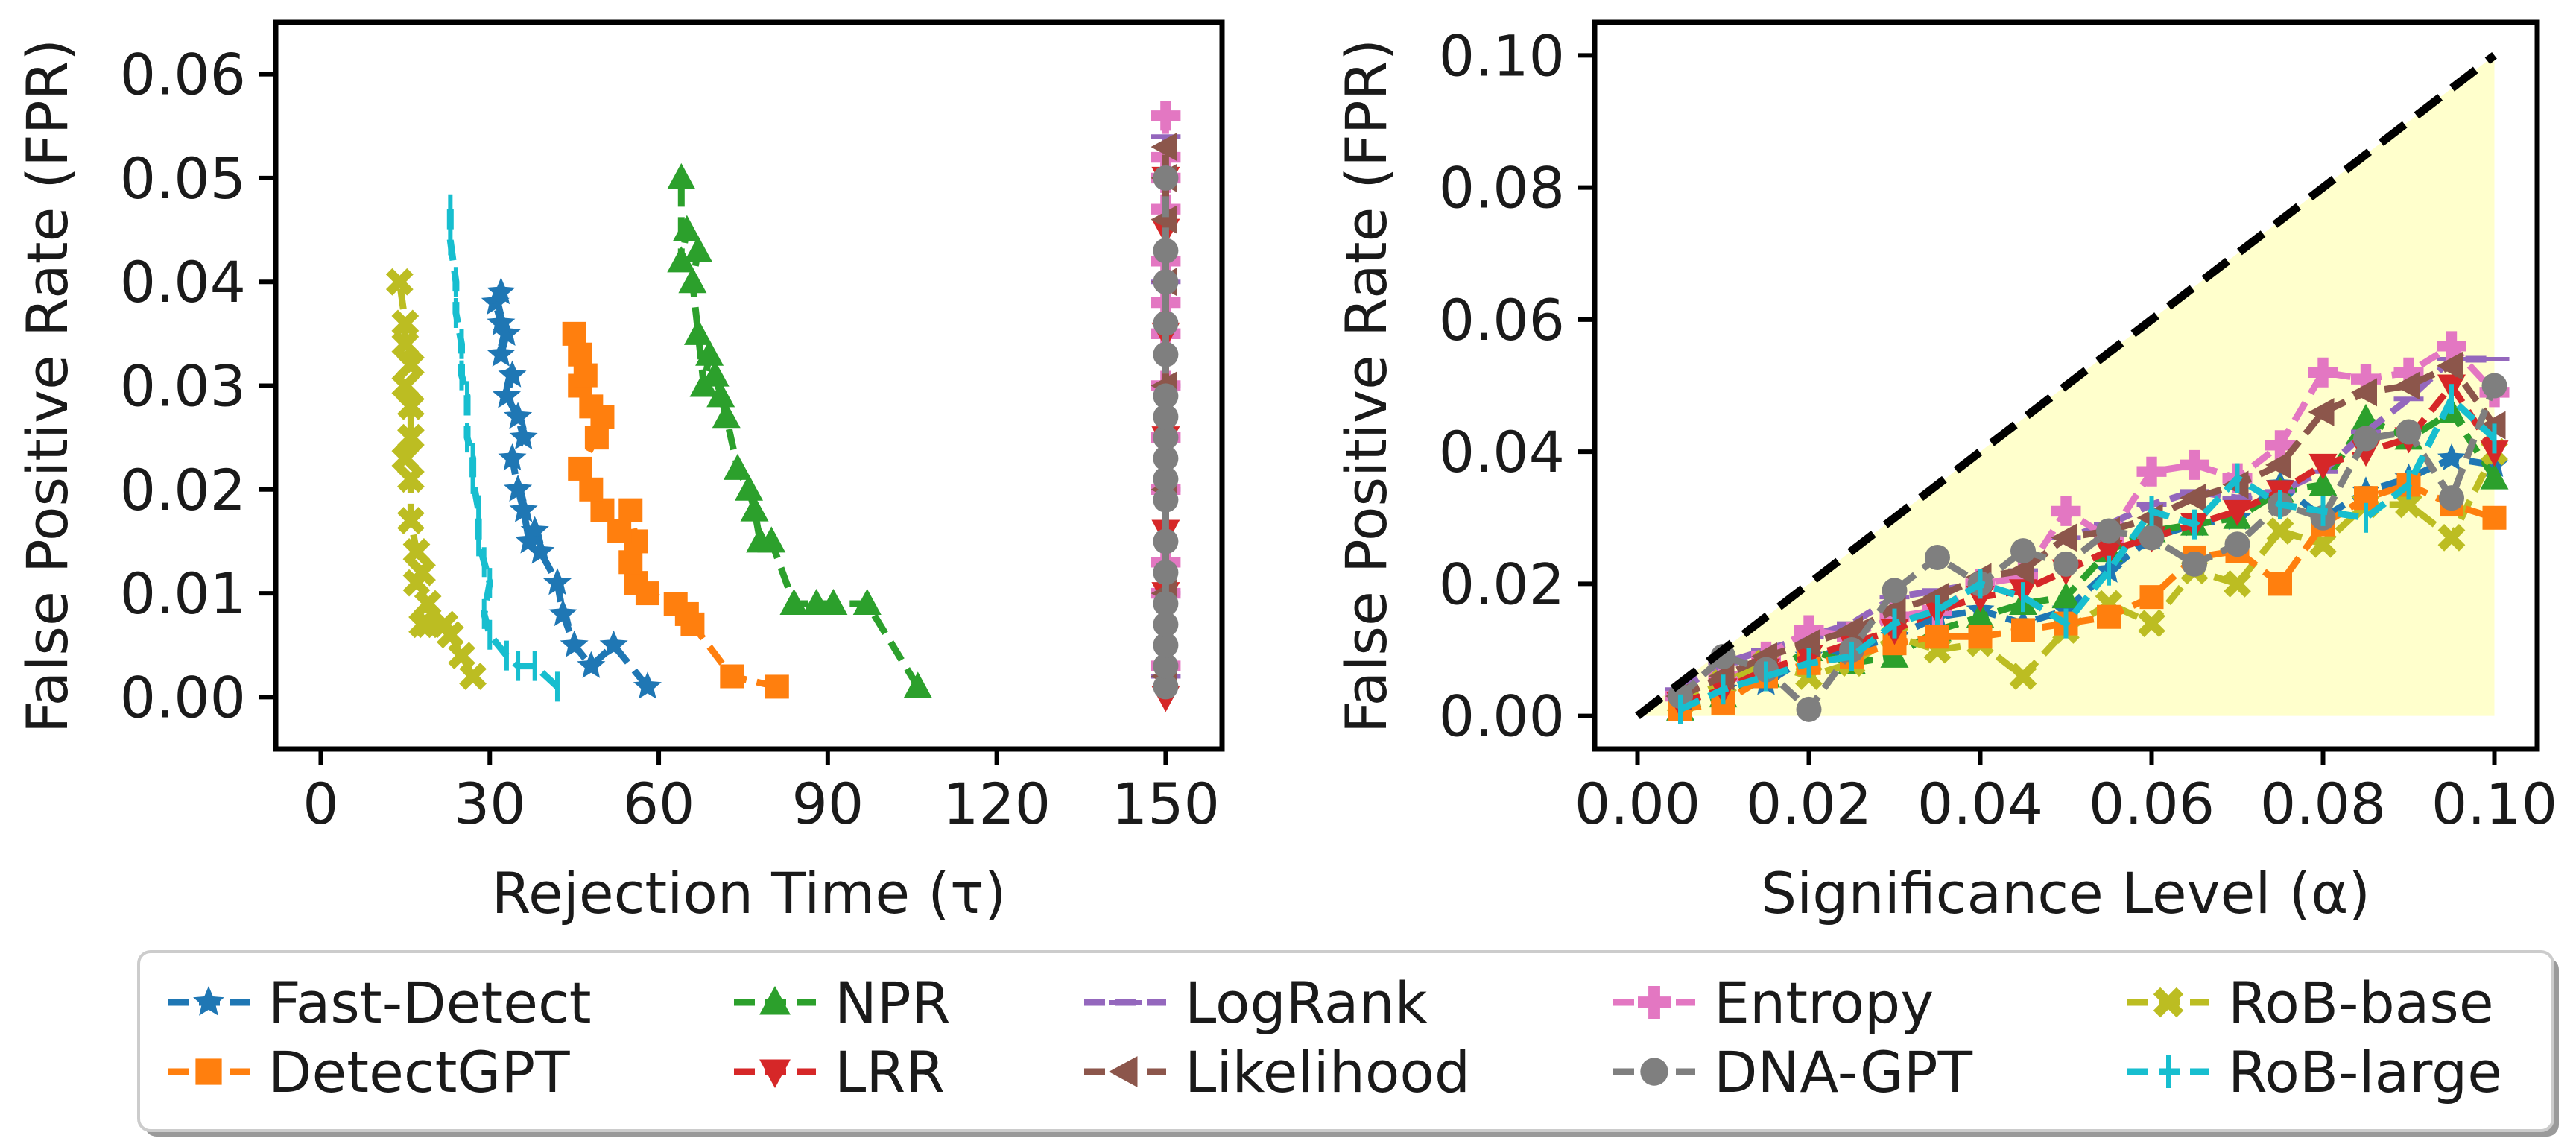 This screenshot has width=2576, height=1144. What do you see at coordinates (1166, 116) in the screenshot?
I see `left-point-entropy` at bounding box center [1166, 116].